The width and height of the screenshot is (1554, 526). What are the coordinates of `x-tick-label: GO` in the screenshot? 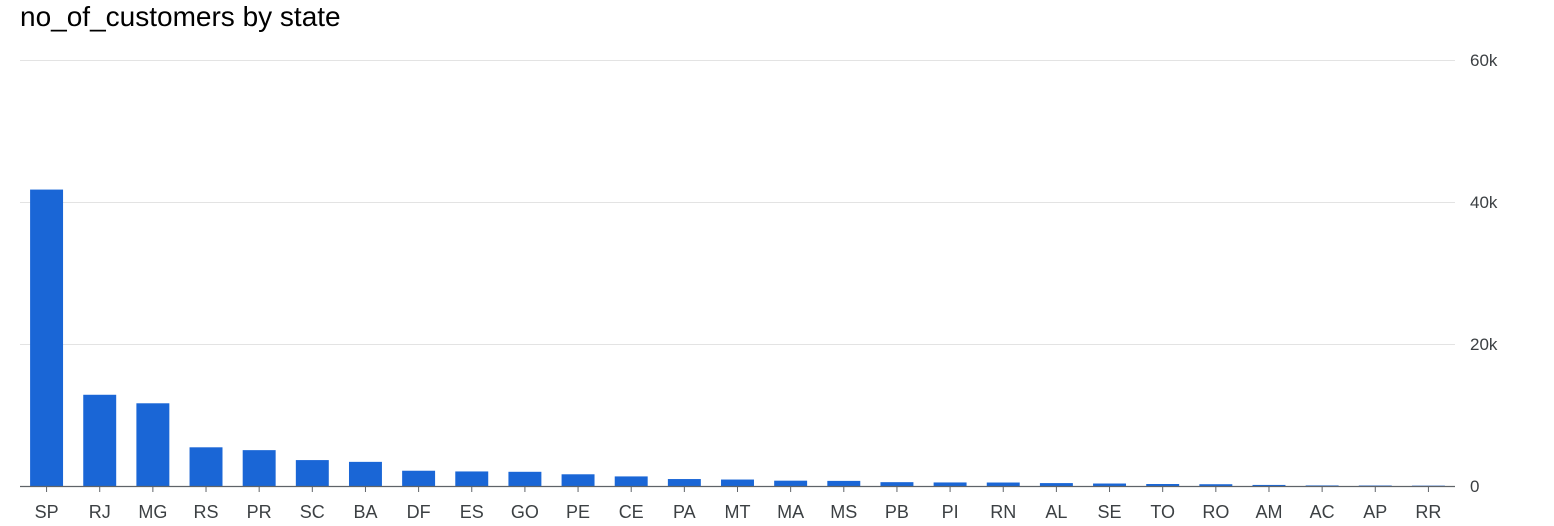 It's located at (525, 512).